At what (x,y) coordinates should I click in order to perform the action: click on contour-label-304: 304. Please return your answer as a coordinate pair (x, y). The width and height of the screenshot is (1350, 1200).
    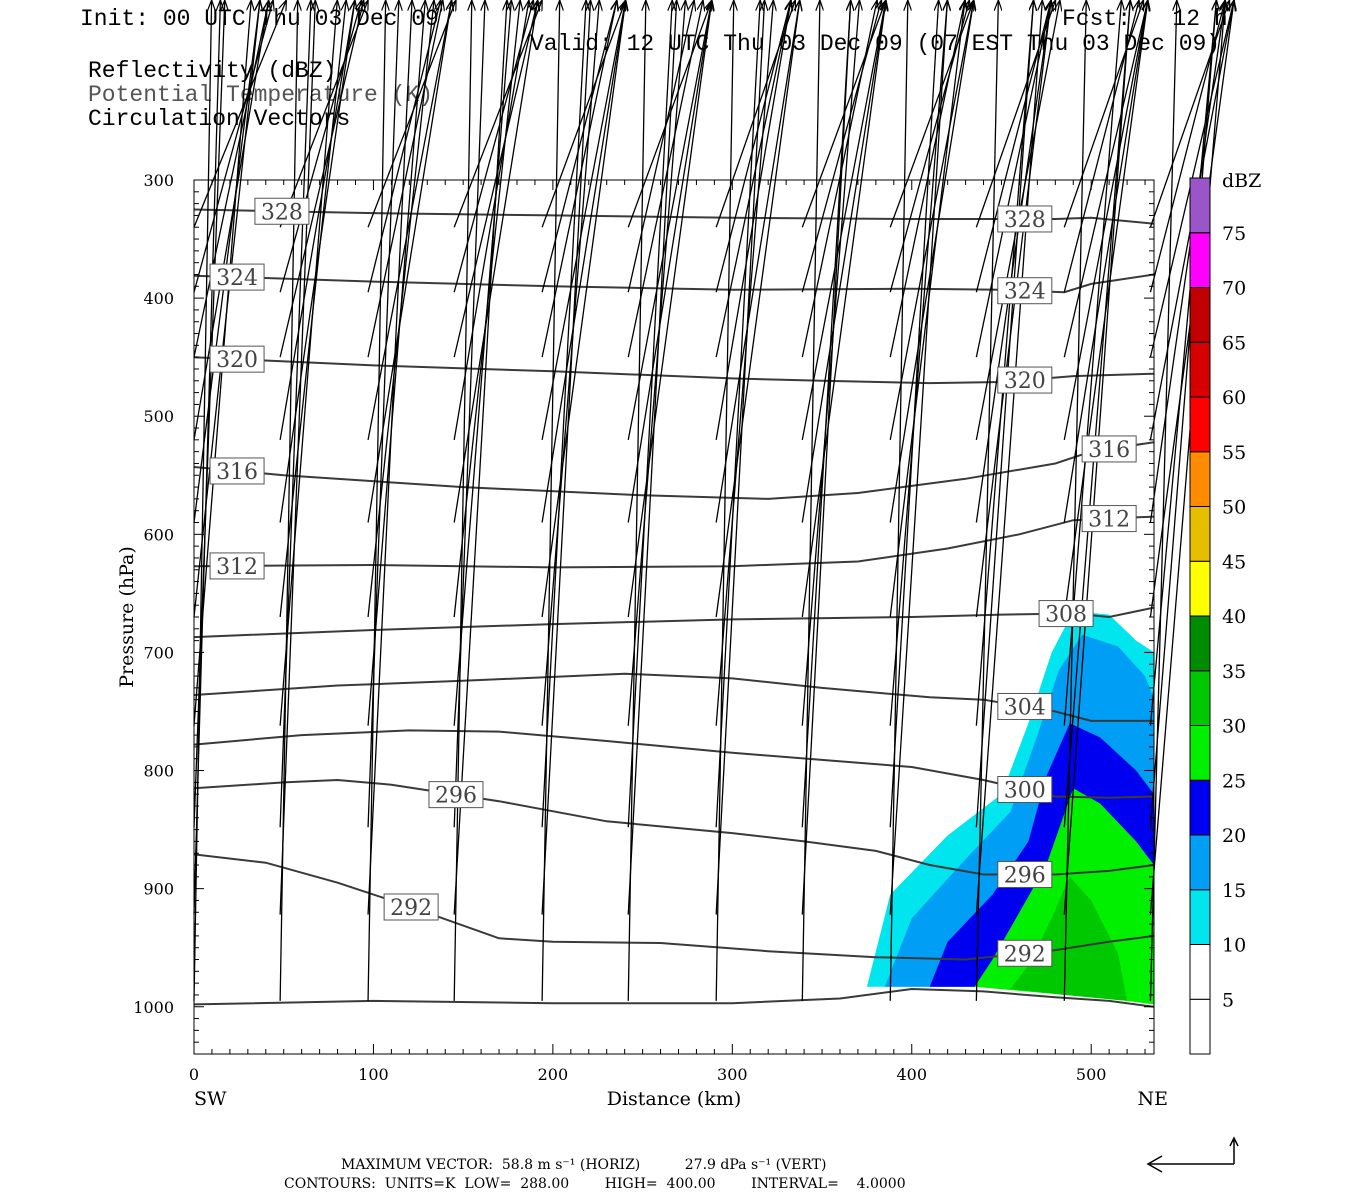
    Looking at the image, I should click on (1025, 707).